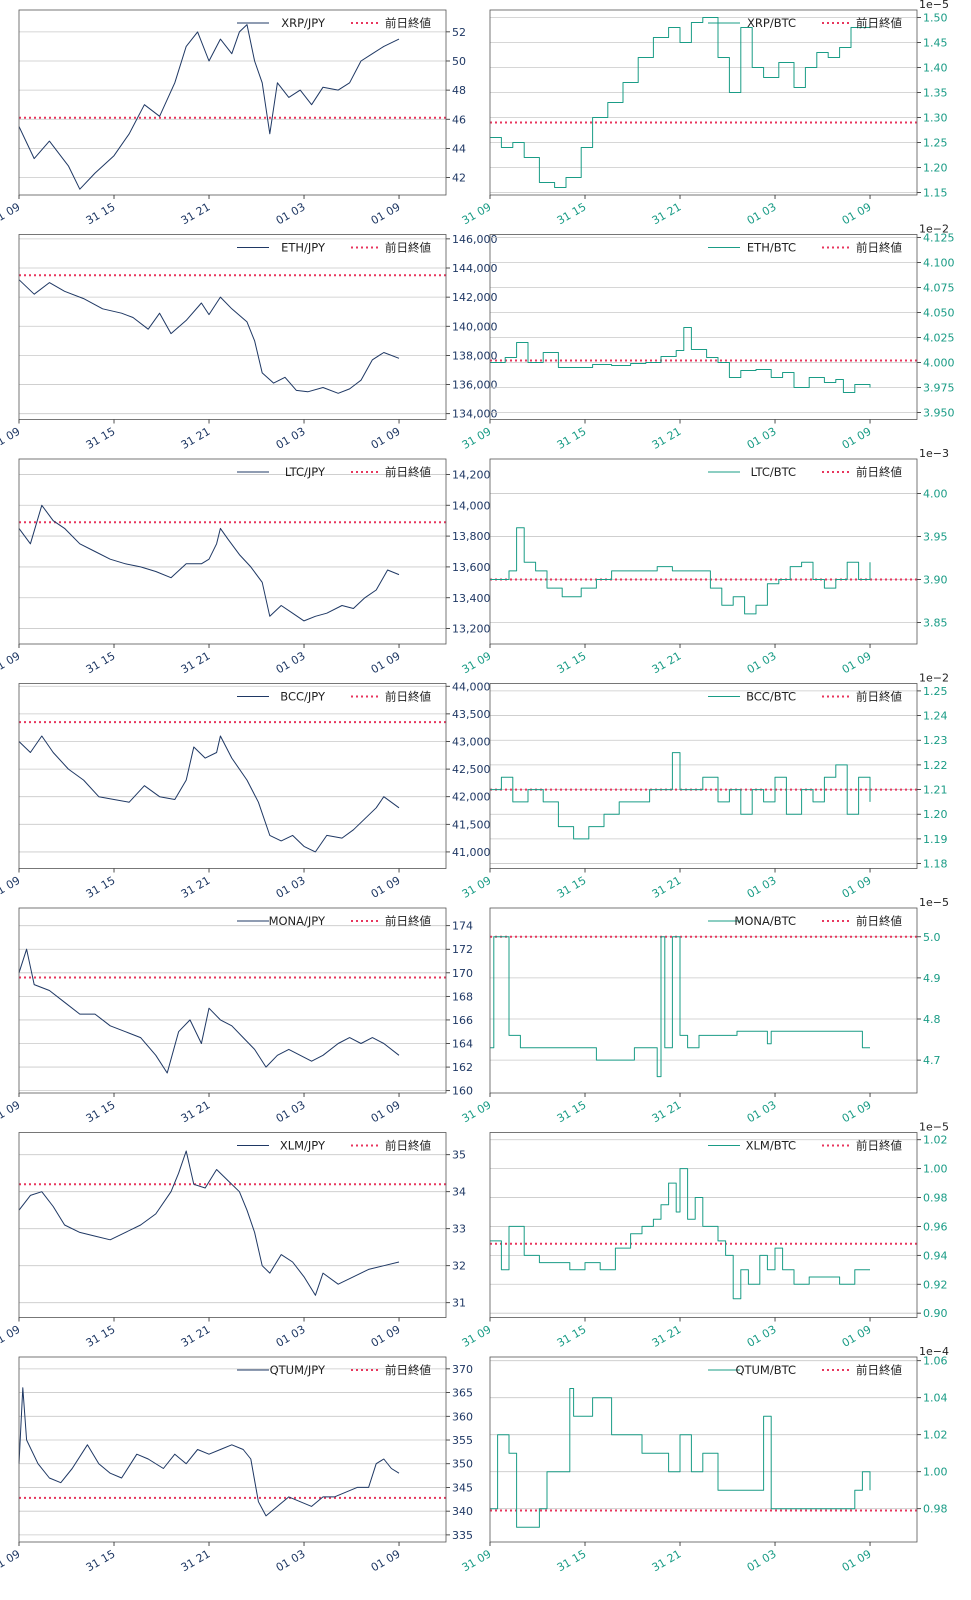 Image resolution: width=971 pixels, height=1600 pixels. Describe the element at coordinates (459, 148) in the screenshot. I see `y-tick-label: 44` at that location.